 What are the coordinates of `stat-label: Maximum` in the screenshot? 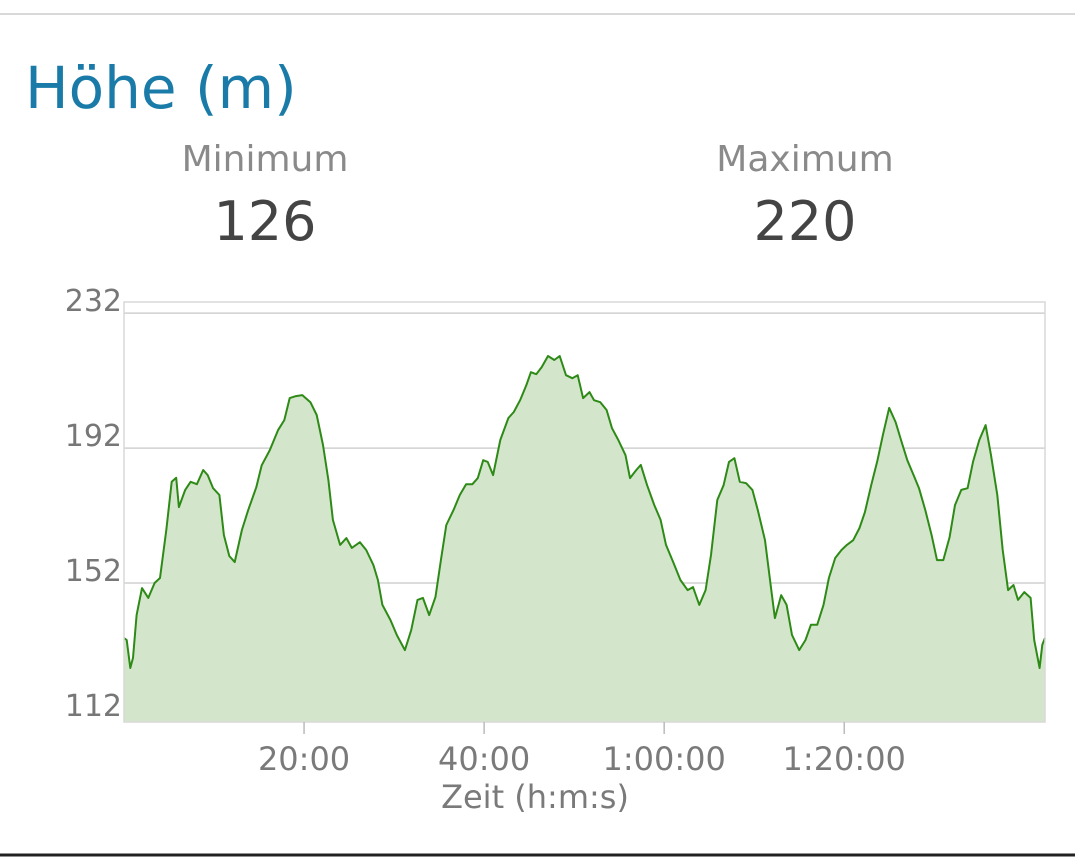 It's located at (804, 159).